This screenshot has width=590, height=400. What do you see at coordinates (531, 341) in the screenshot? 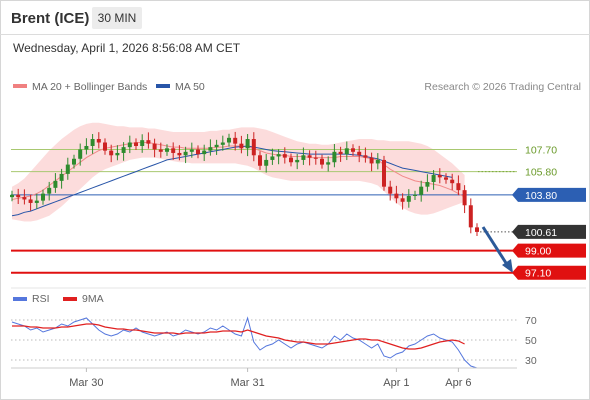
I see `rsi-level-label-50: 50` at bounding box center [531, 341].